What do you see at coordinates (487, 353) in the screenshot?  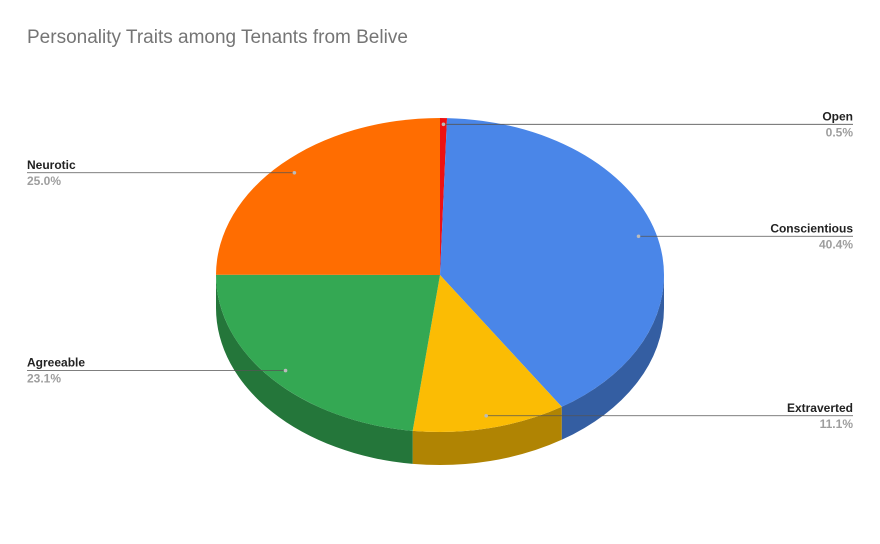 I see `slice-extraverted` at bounding box center [487, 353].